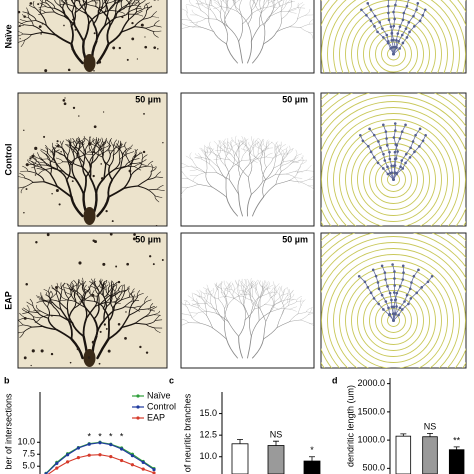  I want to click on panel-content, so click(247, 176).